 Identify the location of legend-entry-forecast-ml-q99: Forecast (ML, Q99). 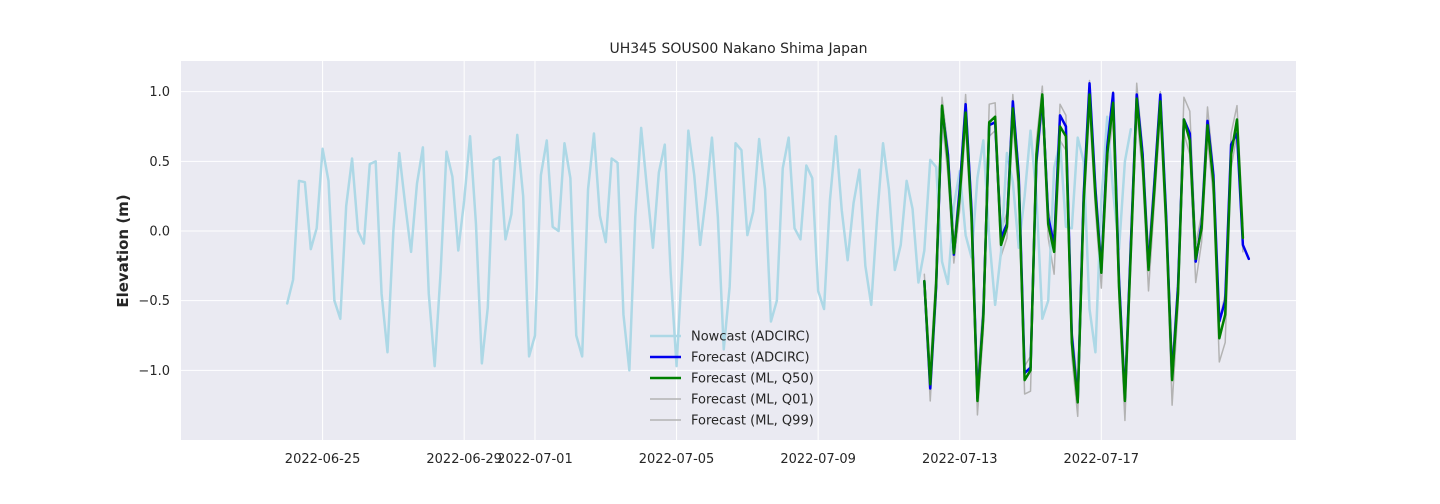
(732, 421).